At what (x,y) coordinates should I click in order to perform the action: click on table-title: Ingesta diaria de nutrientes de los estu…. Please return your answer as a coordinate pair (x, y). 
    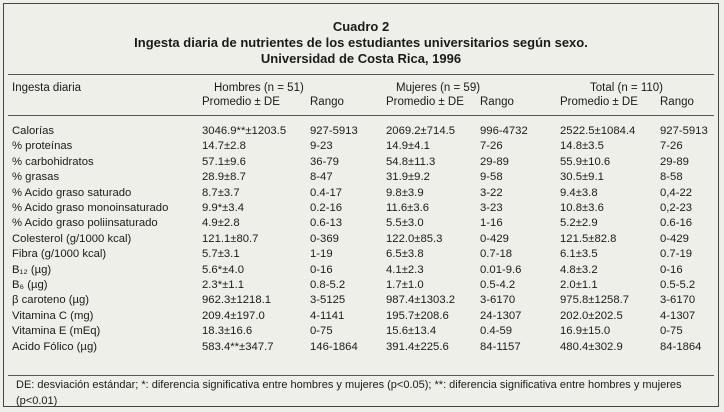
    Looking at the image, I should click on (361, 42).